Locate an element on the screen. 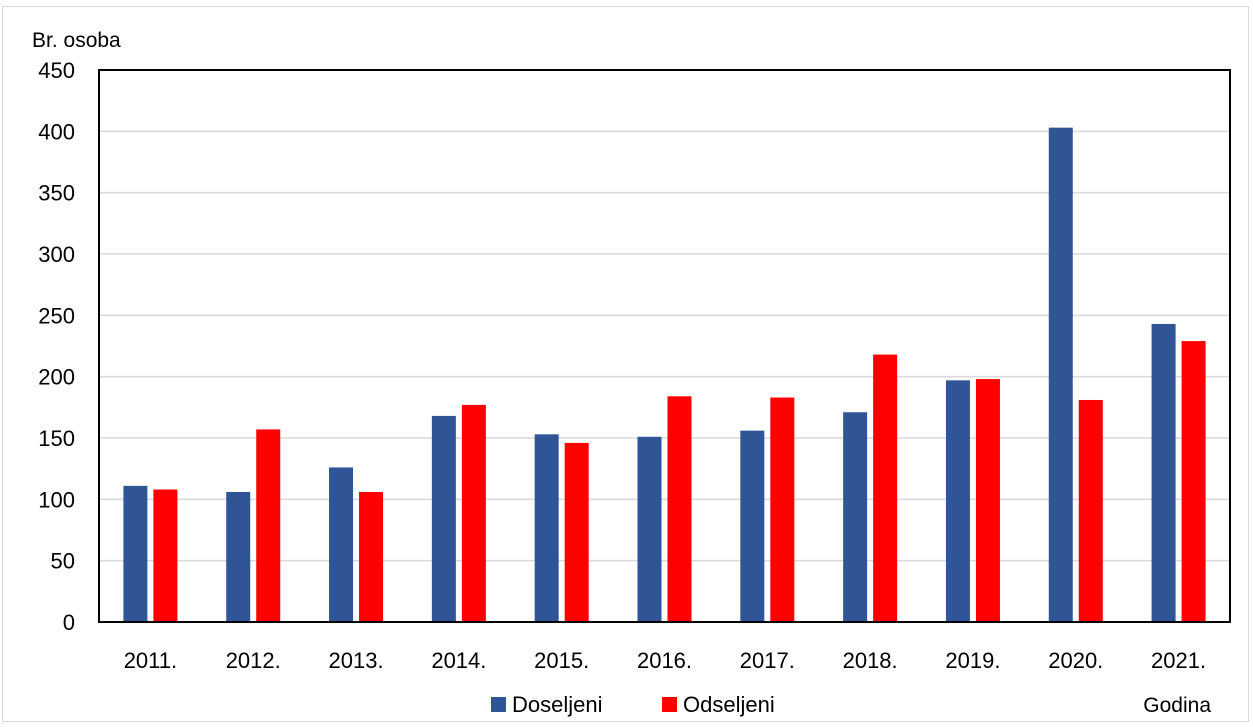  legend: Doseljeni Odseljeni is located at coordinates (633, 704).